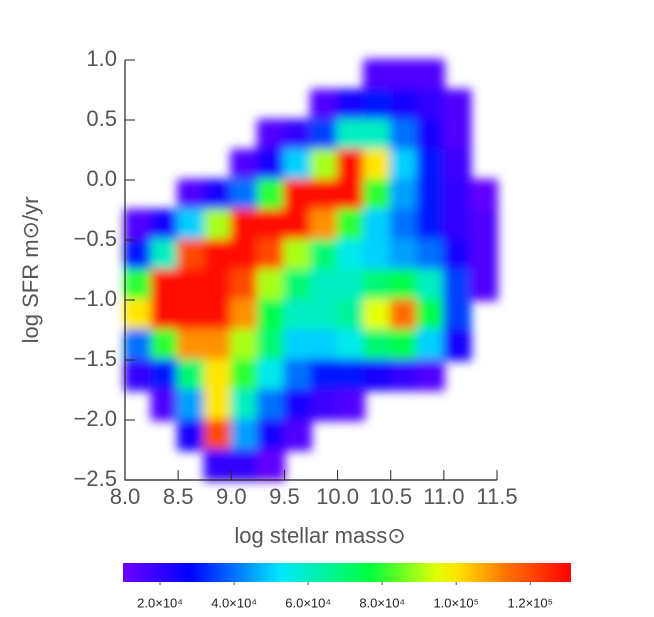 The image size is (654, 617). I want to click on y-tick-label: 0.0, so click(101, 178).